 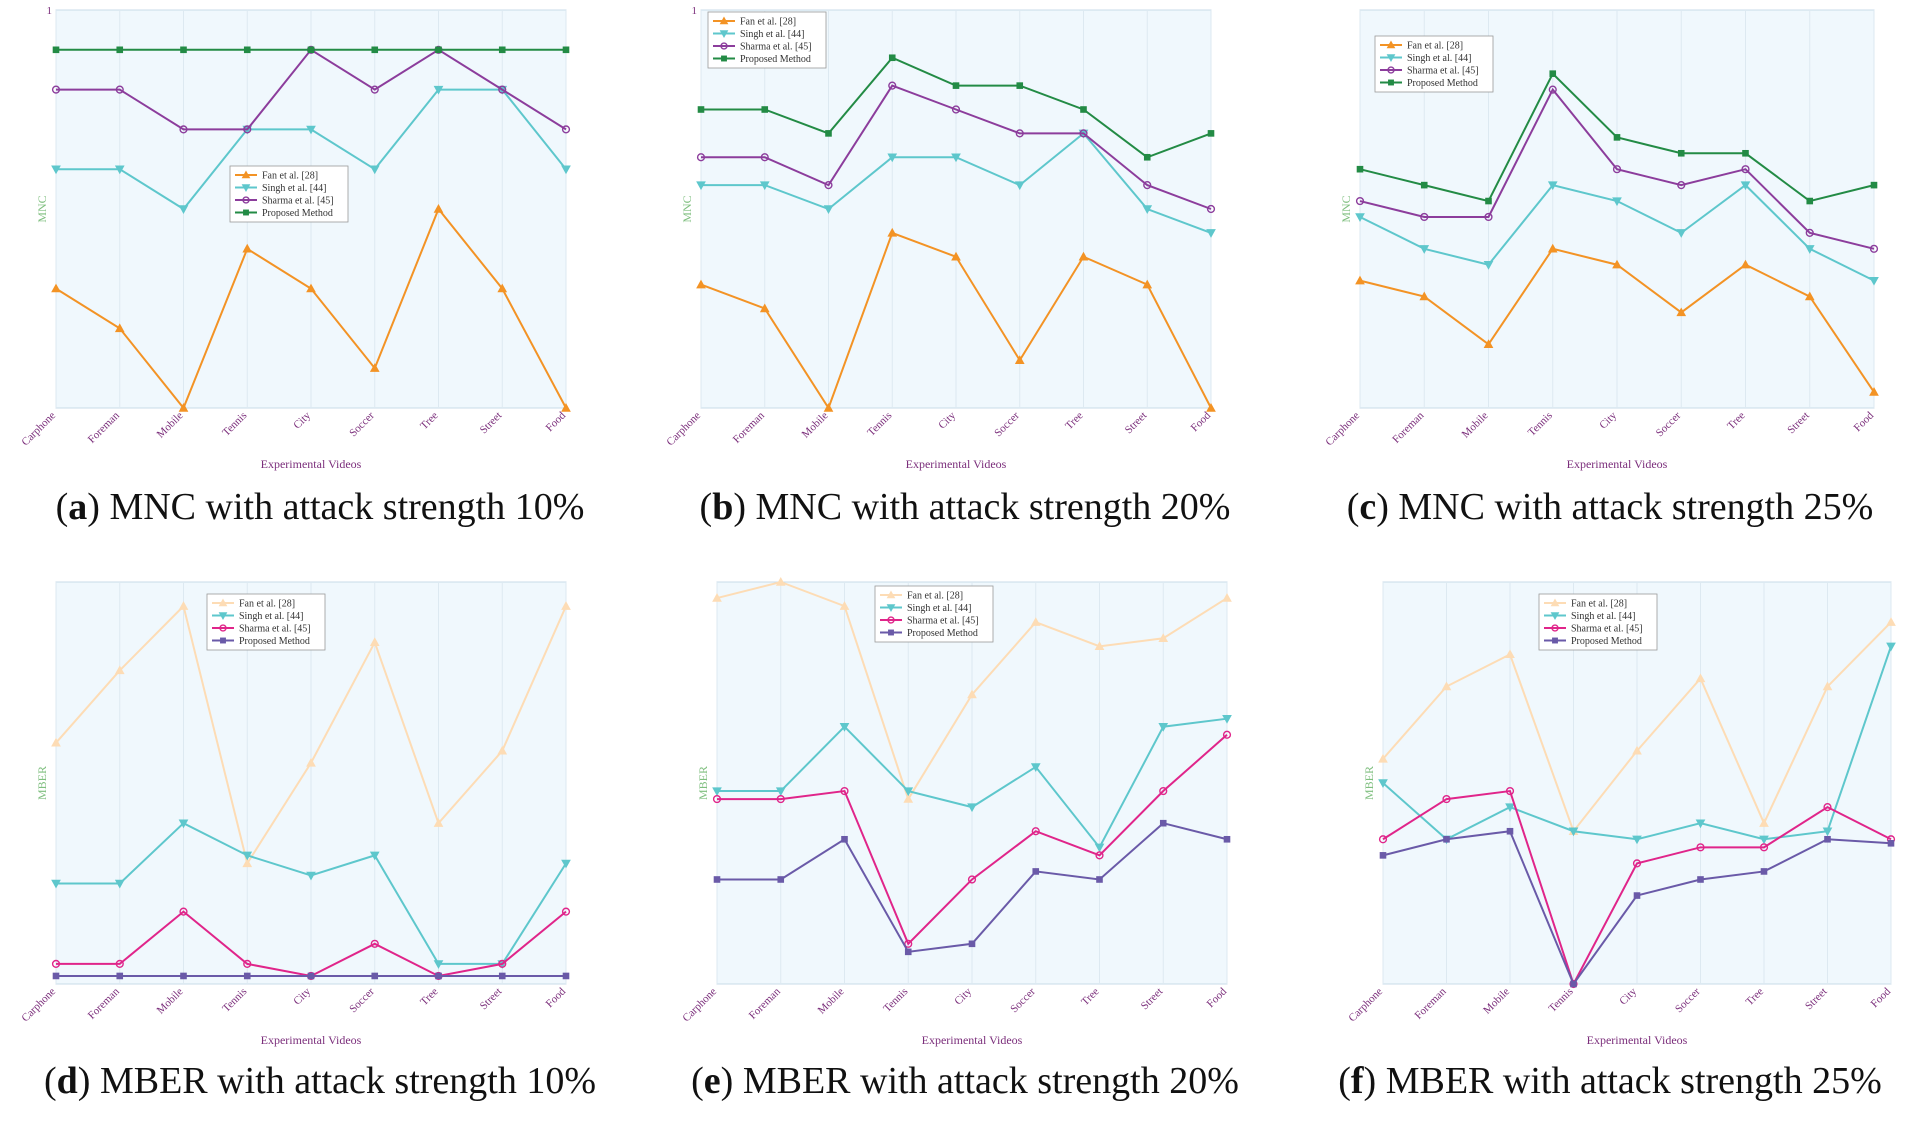 I want to click on caption-text: MNC with attack strength 25%, so click(x=1636, y=507).